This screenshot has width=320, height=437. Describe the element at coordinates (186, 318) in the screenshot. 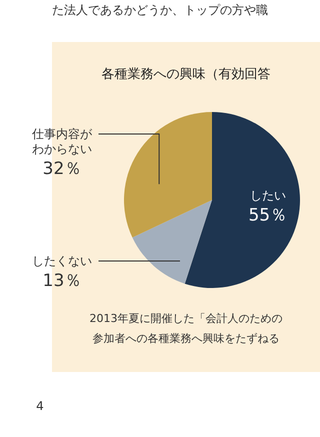

I see `text: 2013年夏に開催した「会計人のための` at that location.